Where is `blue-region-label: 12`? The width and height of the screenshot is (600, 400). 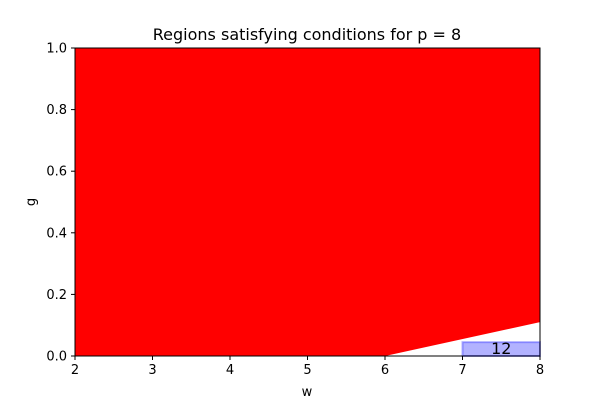 blue-region-label: 12 is located at coordinates (501, 348).